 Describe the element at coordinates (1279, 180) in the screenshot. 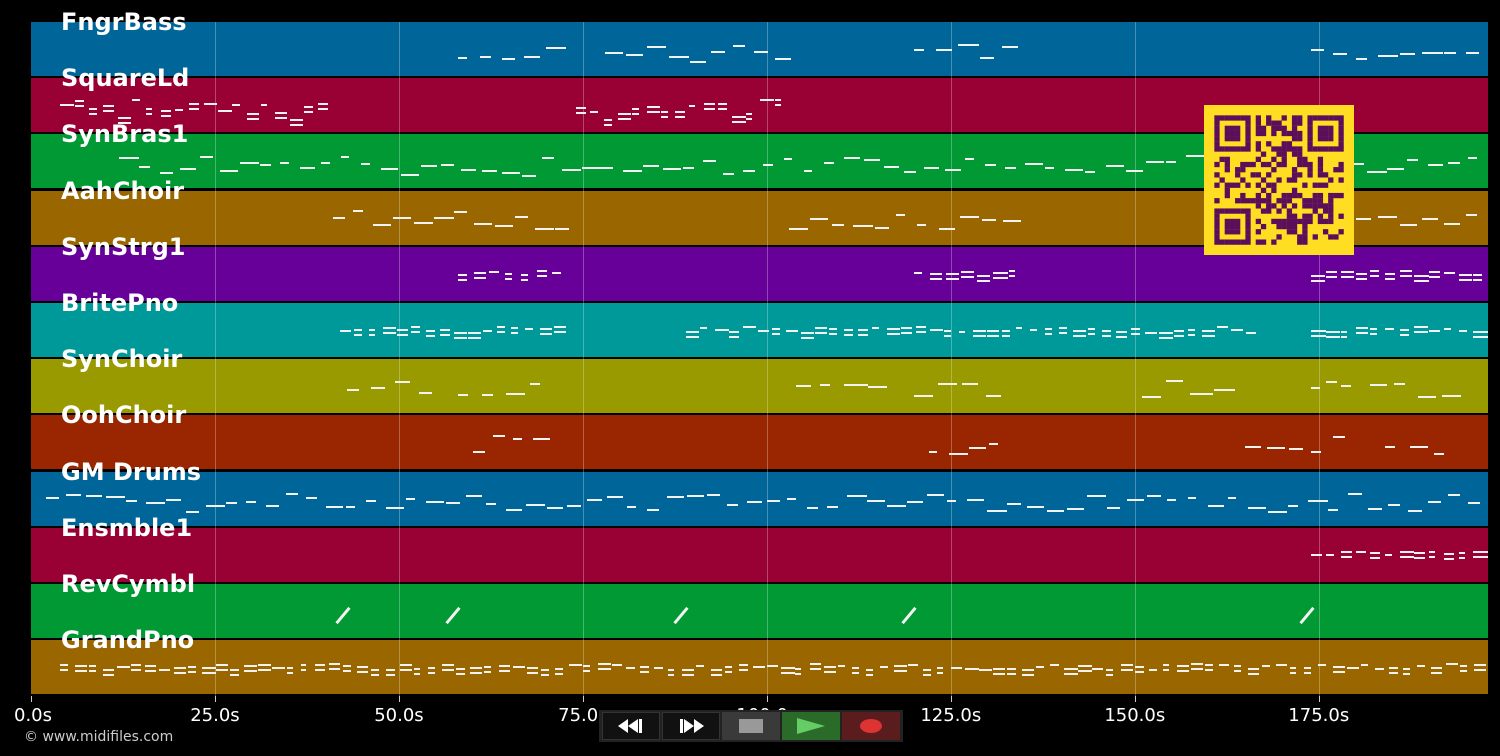

I see `qr-code-icon` at that location.